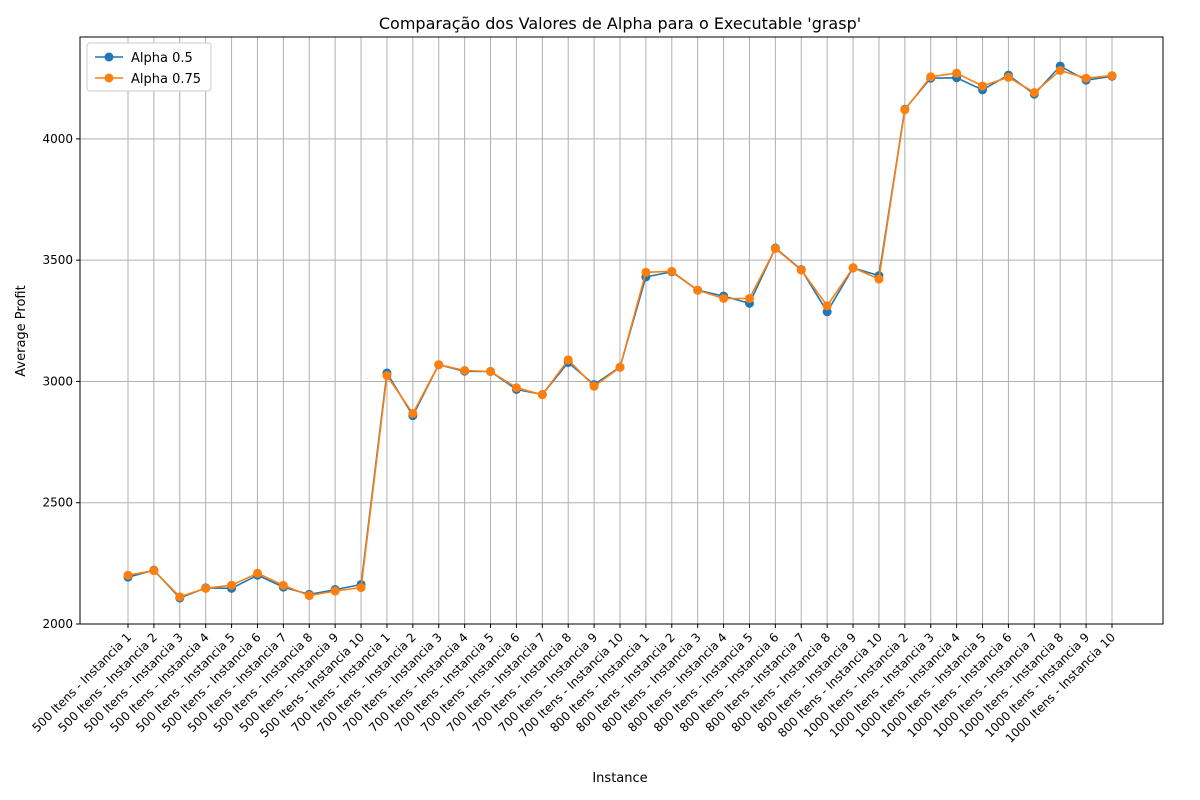 The width and height of the screenshot is (1200, 800). What do you see at coordinates (162, 58) in the screenshot?
I see `legend-label-1: Alpha 0.5` at bounding box center [162, 58].